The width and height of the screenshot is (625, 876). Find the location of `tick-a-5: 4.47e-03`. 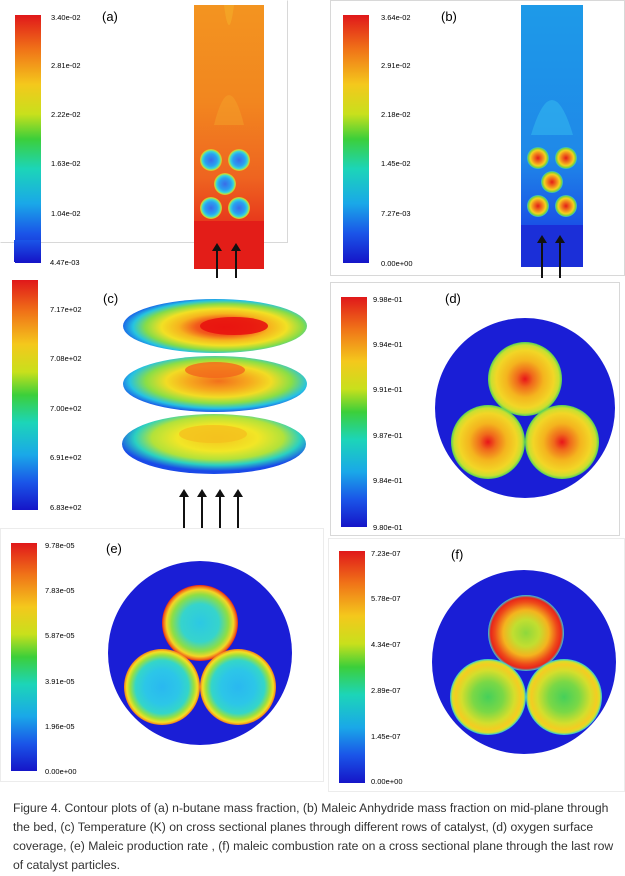

tick-a-5: 4.47e-03 is located at coordinates (65, 262).